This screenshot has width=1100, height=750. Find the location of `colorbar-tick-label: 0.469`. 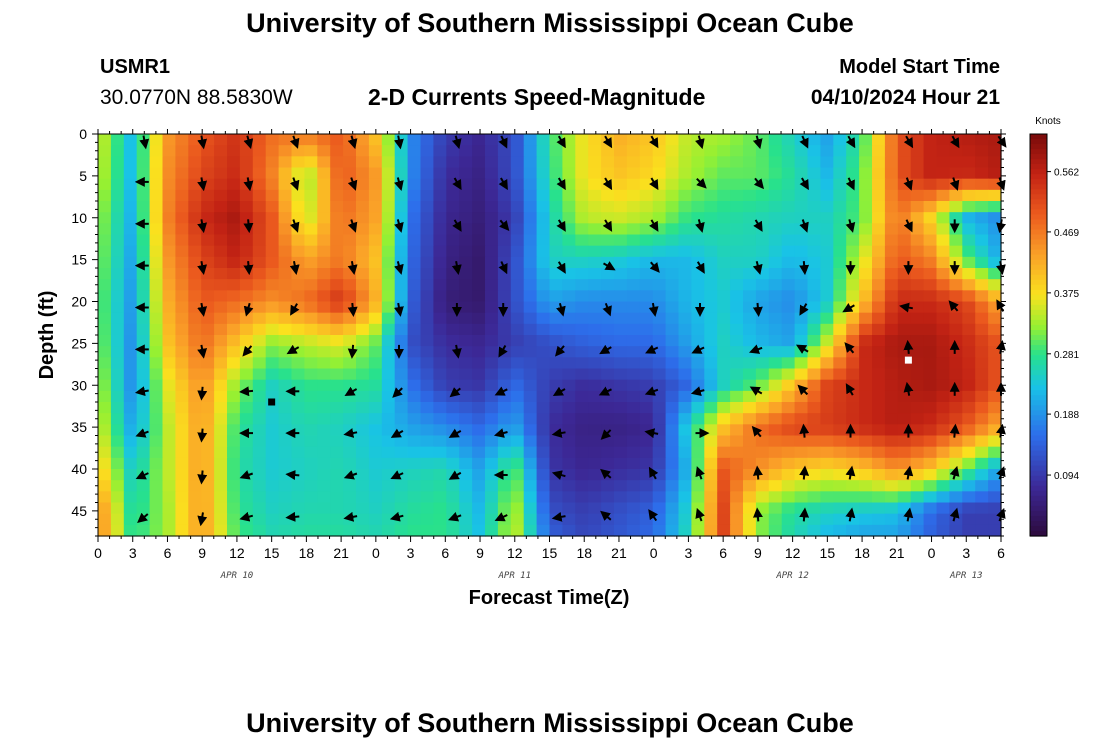

colorbar-tick-label: 0.469 is located at coordinates (1066, 233).